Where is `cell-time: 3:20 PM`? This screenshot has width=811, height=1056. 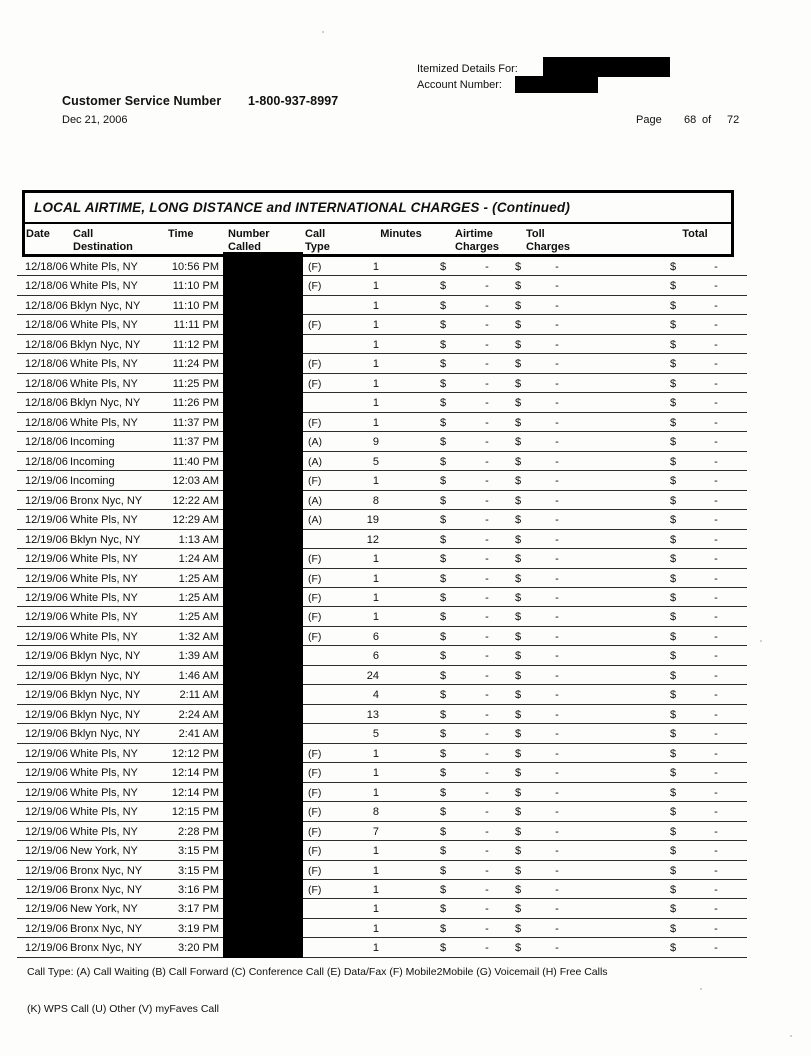 cell-time: 3:20 PM is located at coordinates (198, 948).